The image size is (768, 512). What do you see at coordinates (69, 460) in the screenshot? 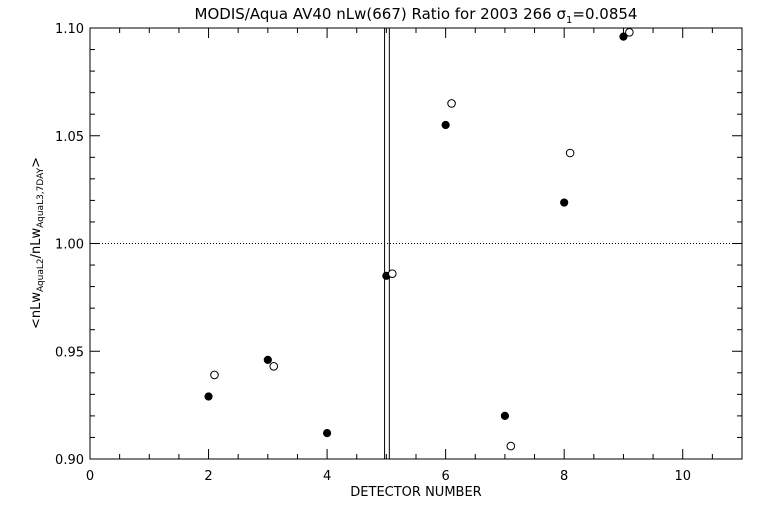
I see `y-tick-label: 0.90` at bounding box center [69, 460].